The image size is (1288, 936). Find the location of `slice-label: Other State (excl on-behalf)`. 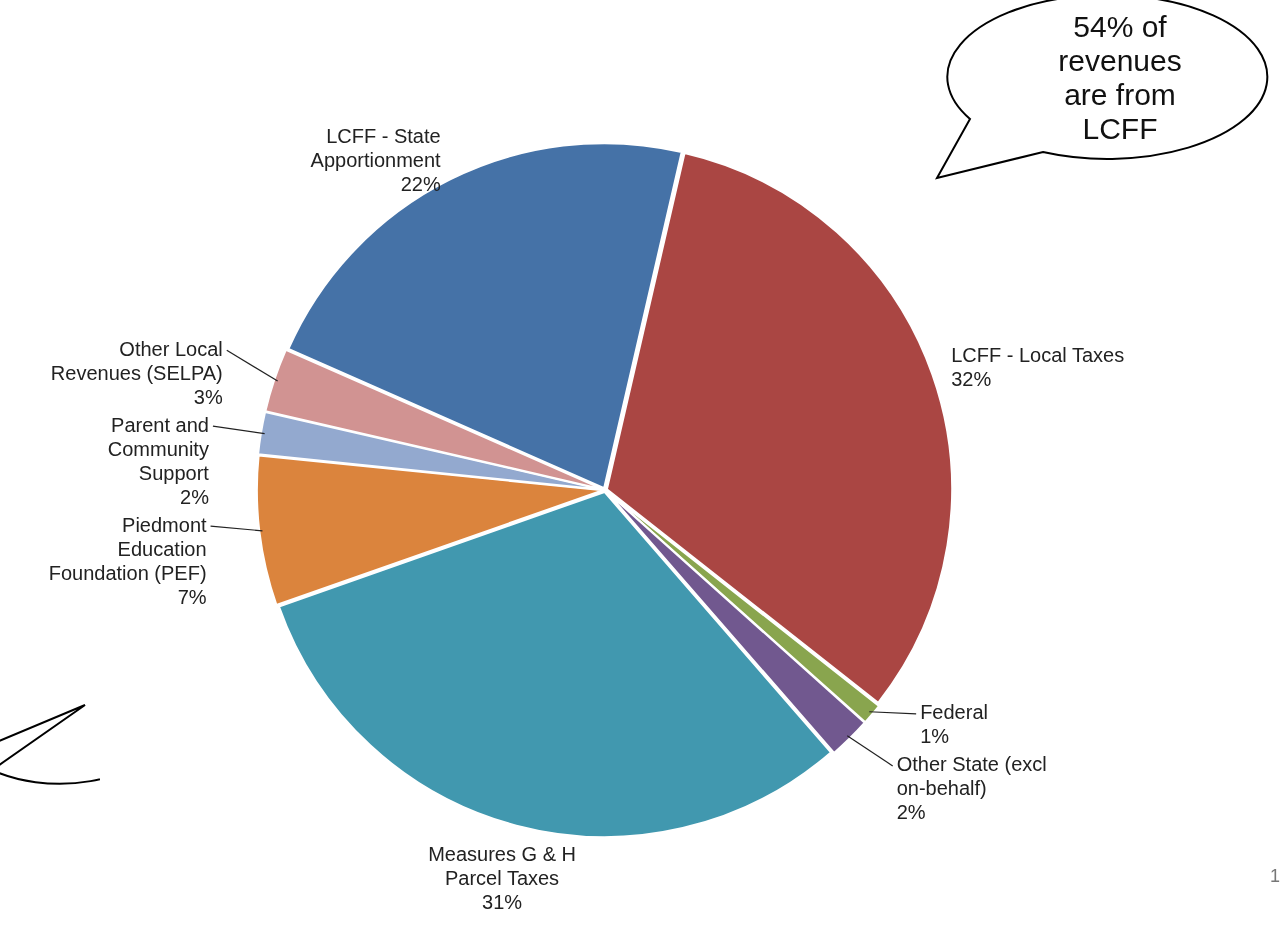

slice-label: Other State (excl on-behalf) is located at coordinates (971, 776).